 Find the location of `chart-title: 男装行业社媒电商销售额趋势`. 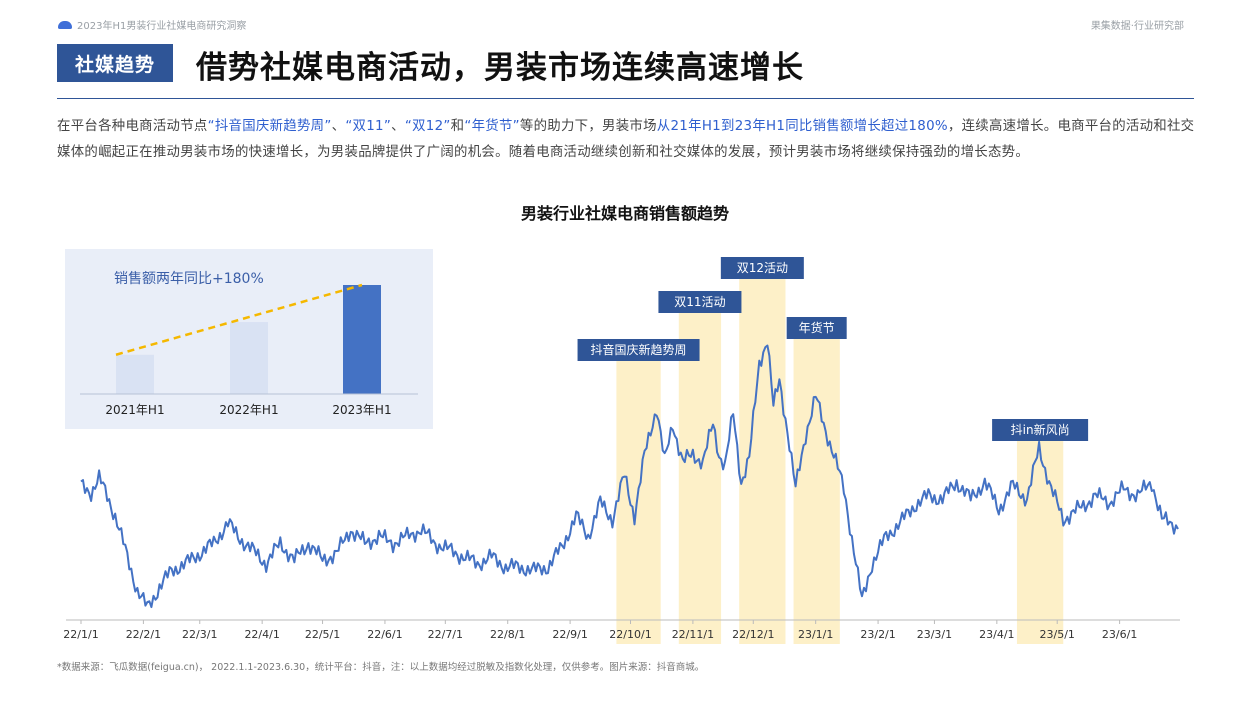

chart-title: 男装行业社媒电商销售额趋势 is located at coordinates (624, 213).